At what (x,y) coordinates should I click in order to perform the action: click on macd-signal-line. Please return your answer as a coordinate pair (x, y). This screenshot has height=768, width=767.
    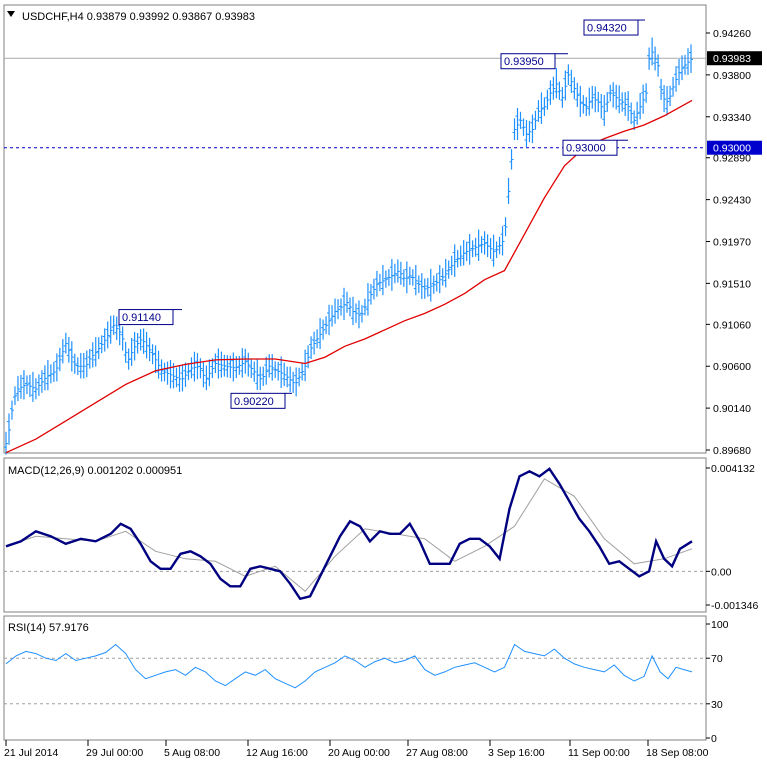
    Looking at the image, I should click on (349, 535).